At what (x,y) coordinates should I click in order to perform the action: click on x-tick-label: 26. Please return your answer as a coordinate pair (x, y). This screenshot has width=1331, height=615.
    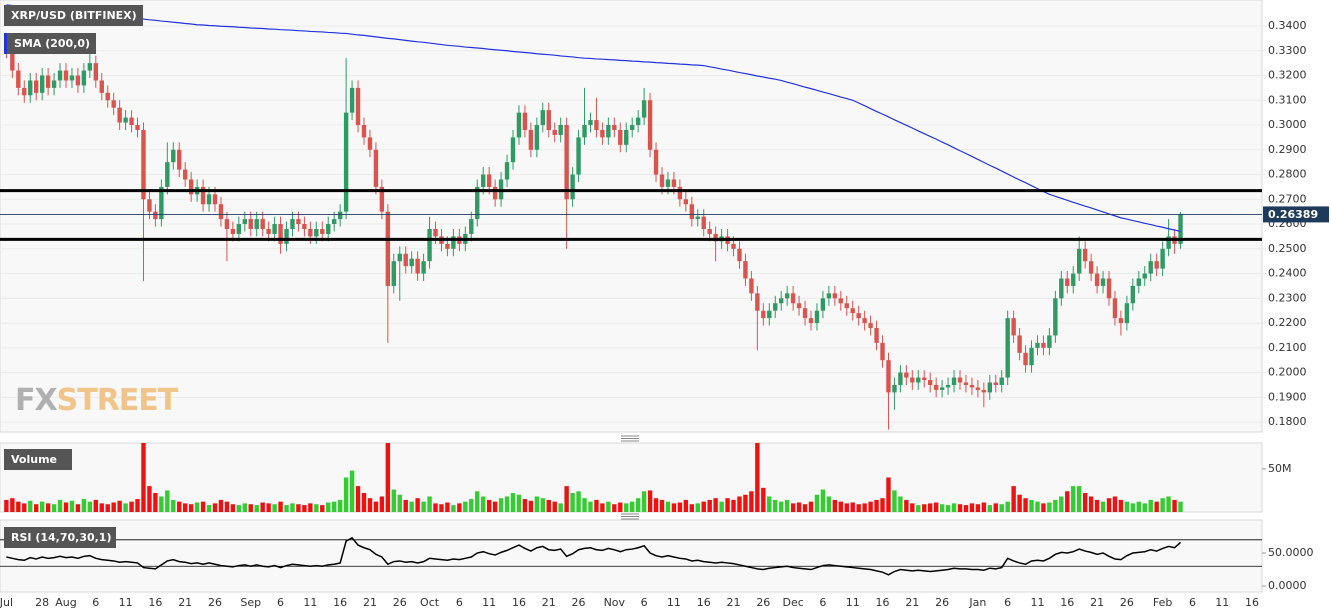
    Looking at the image, I should click on (579, 602).